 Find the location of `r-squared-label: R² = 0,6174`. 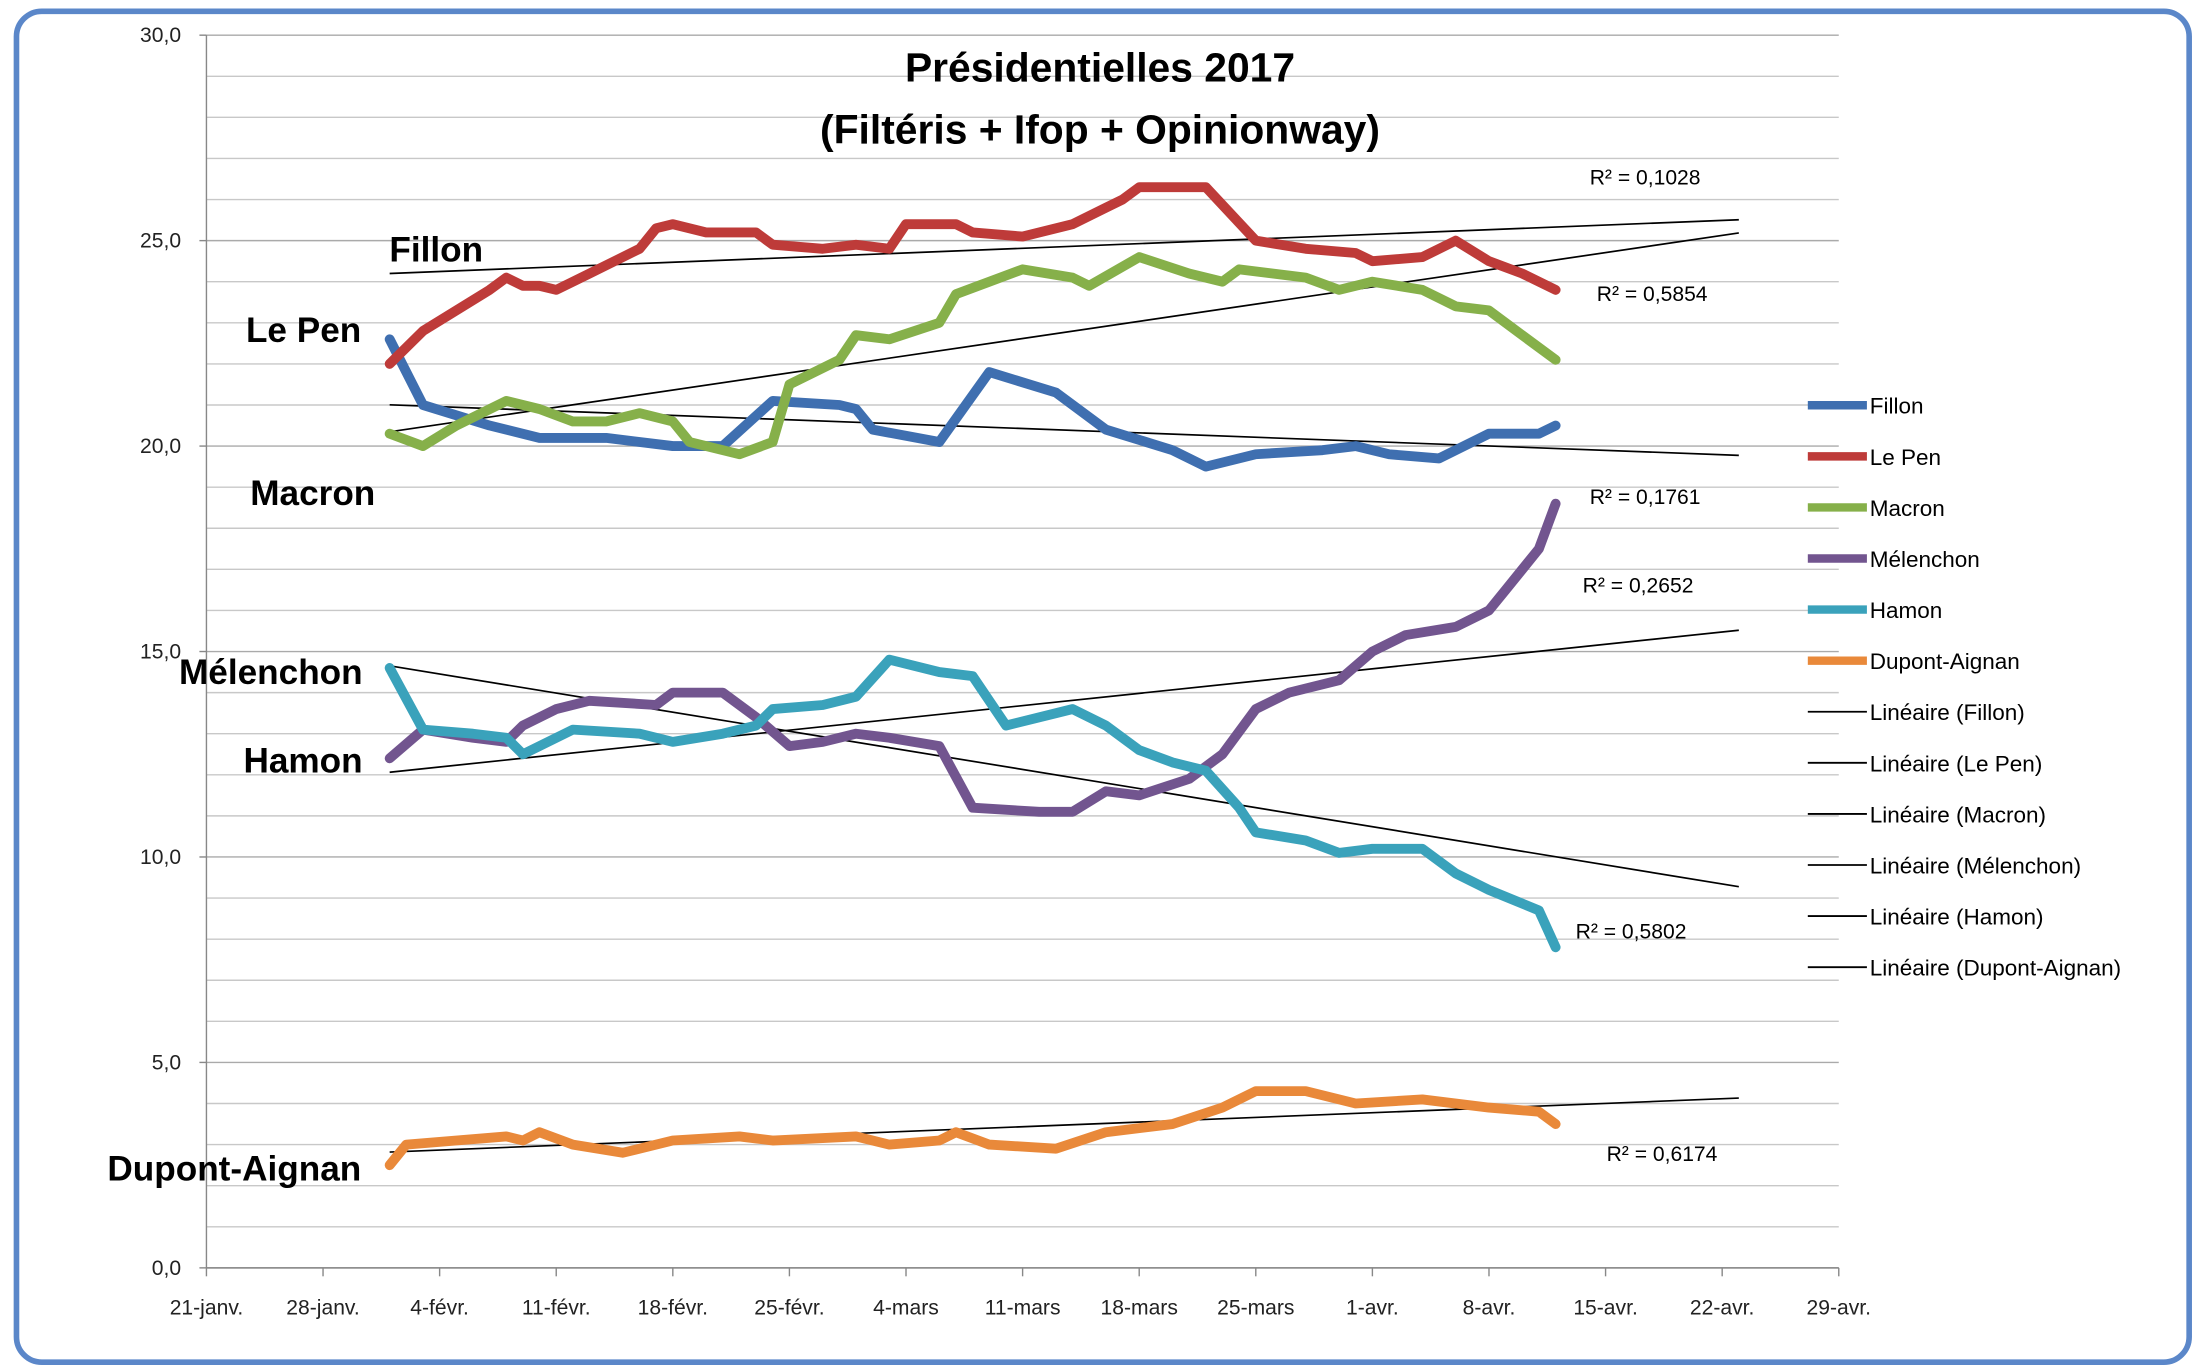

r-squared-label: R² = 0,6174 is located at coordinates (1662, 1154).